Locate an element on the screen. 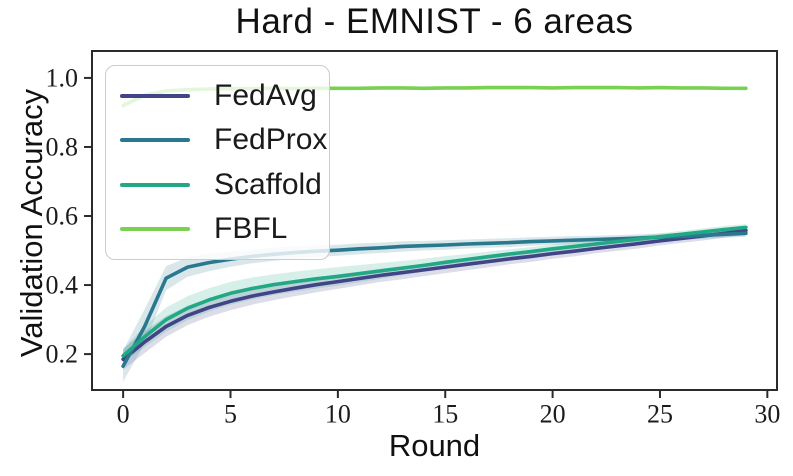  y-tick-label: 0.4 is located at coordinates (62, 285).